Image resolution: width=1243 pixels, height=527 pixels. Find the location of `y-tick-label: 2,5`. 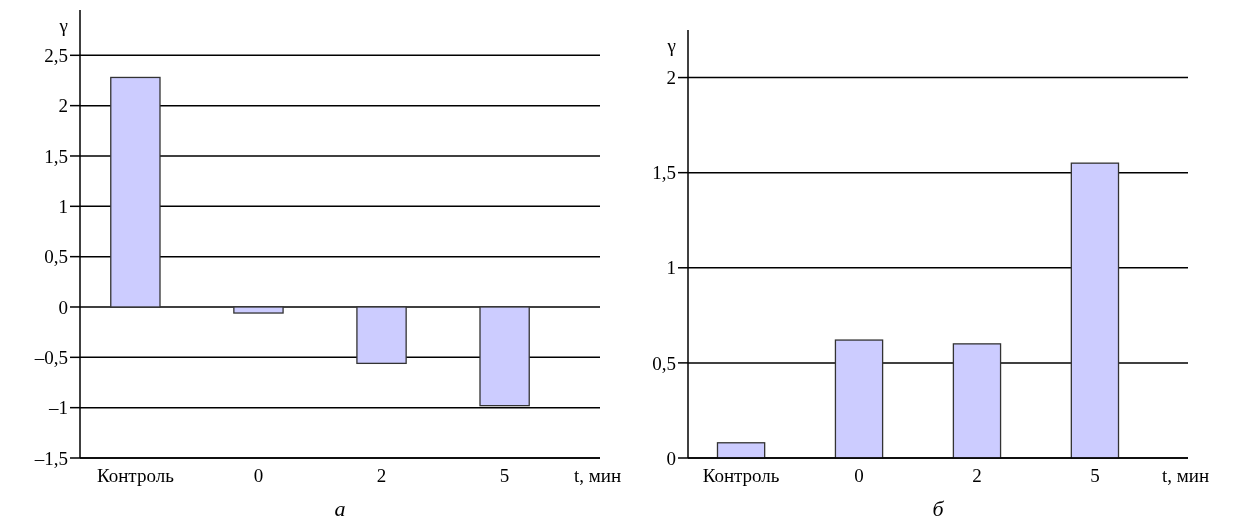

y-tick-label: 2,5 is located at coordinates (56, 55).